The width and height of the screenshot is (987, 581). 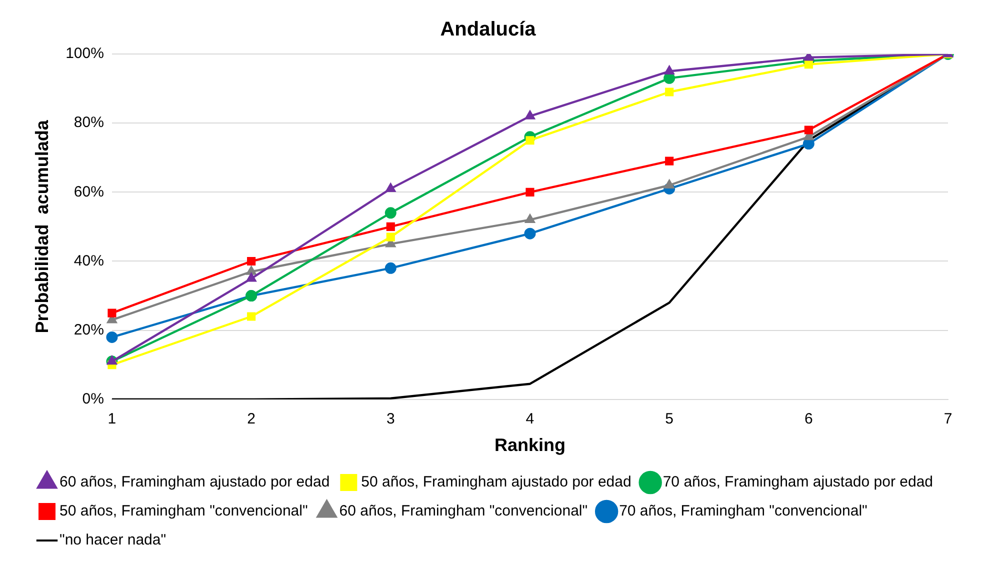 What do you see at coordinates (85, 53) in the screenshot?
I see `y-tick-label: 100%` at bounding box center [85, 53].